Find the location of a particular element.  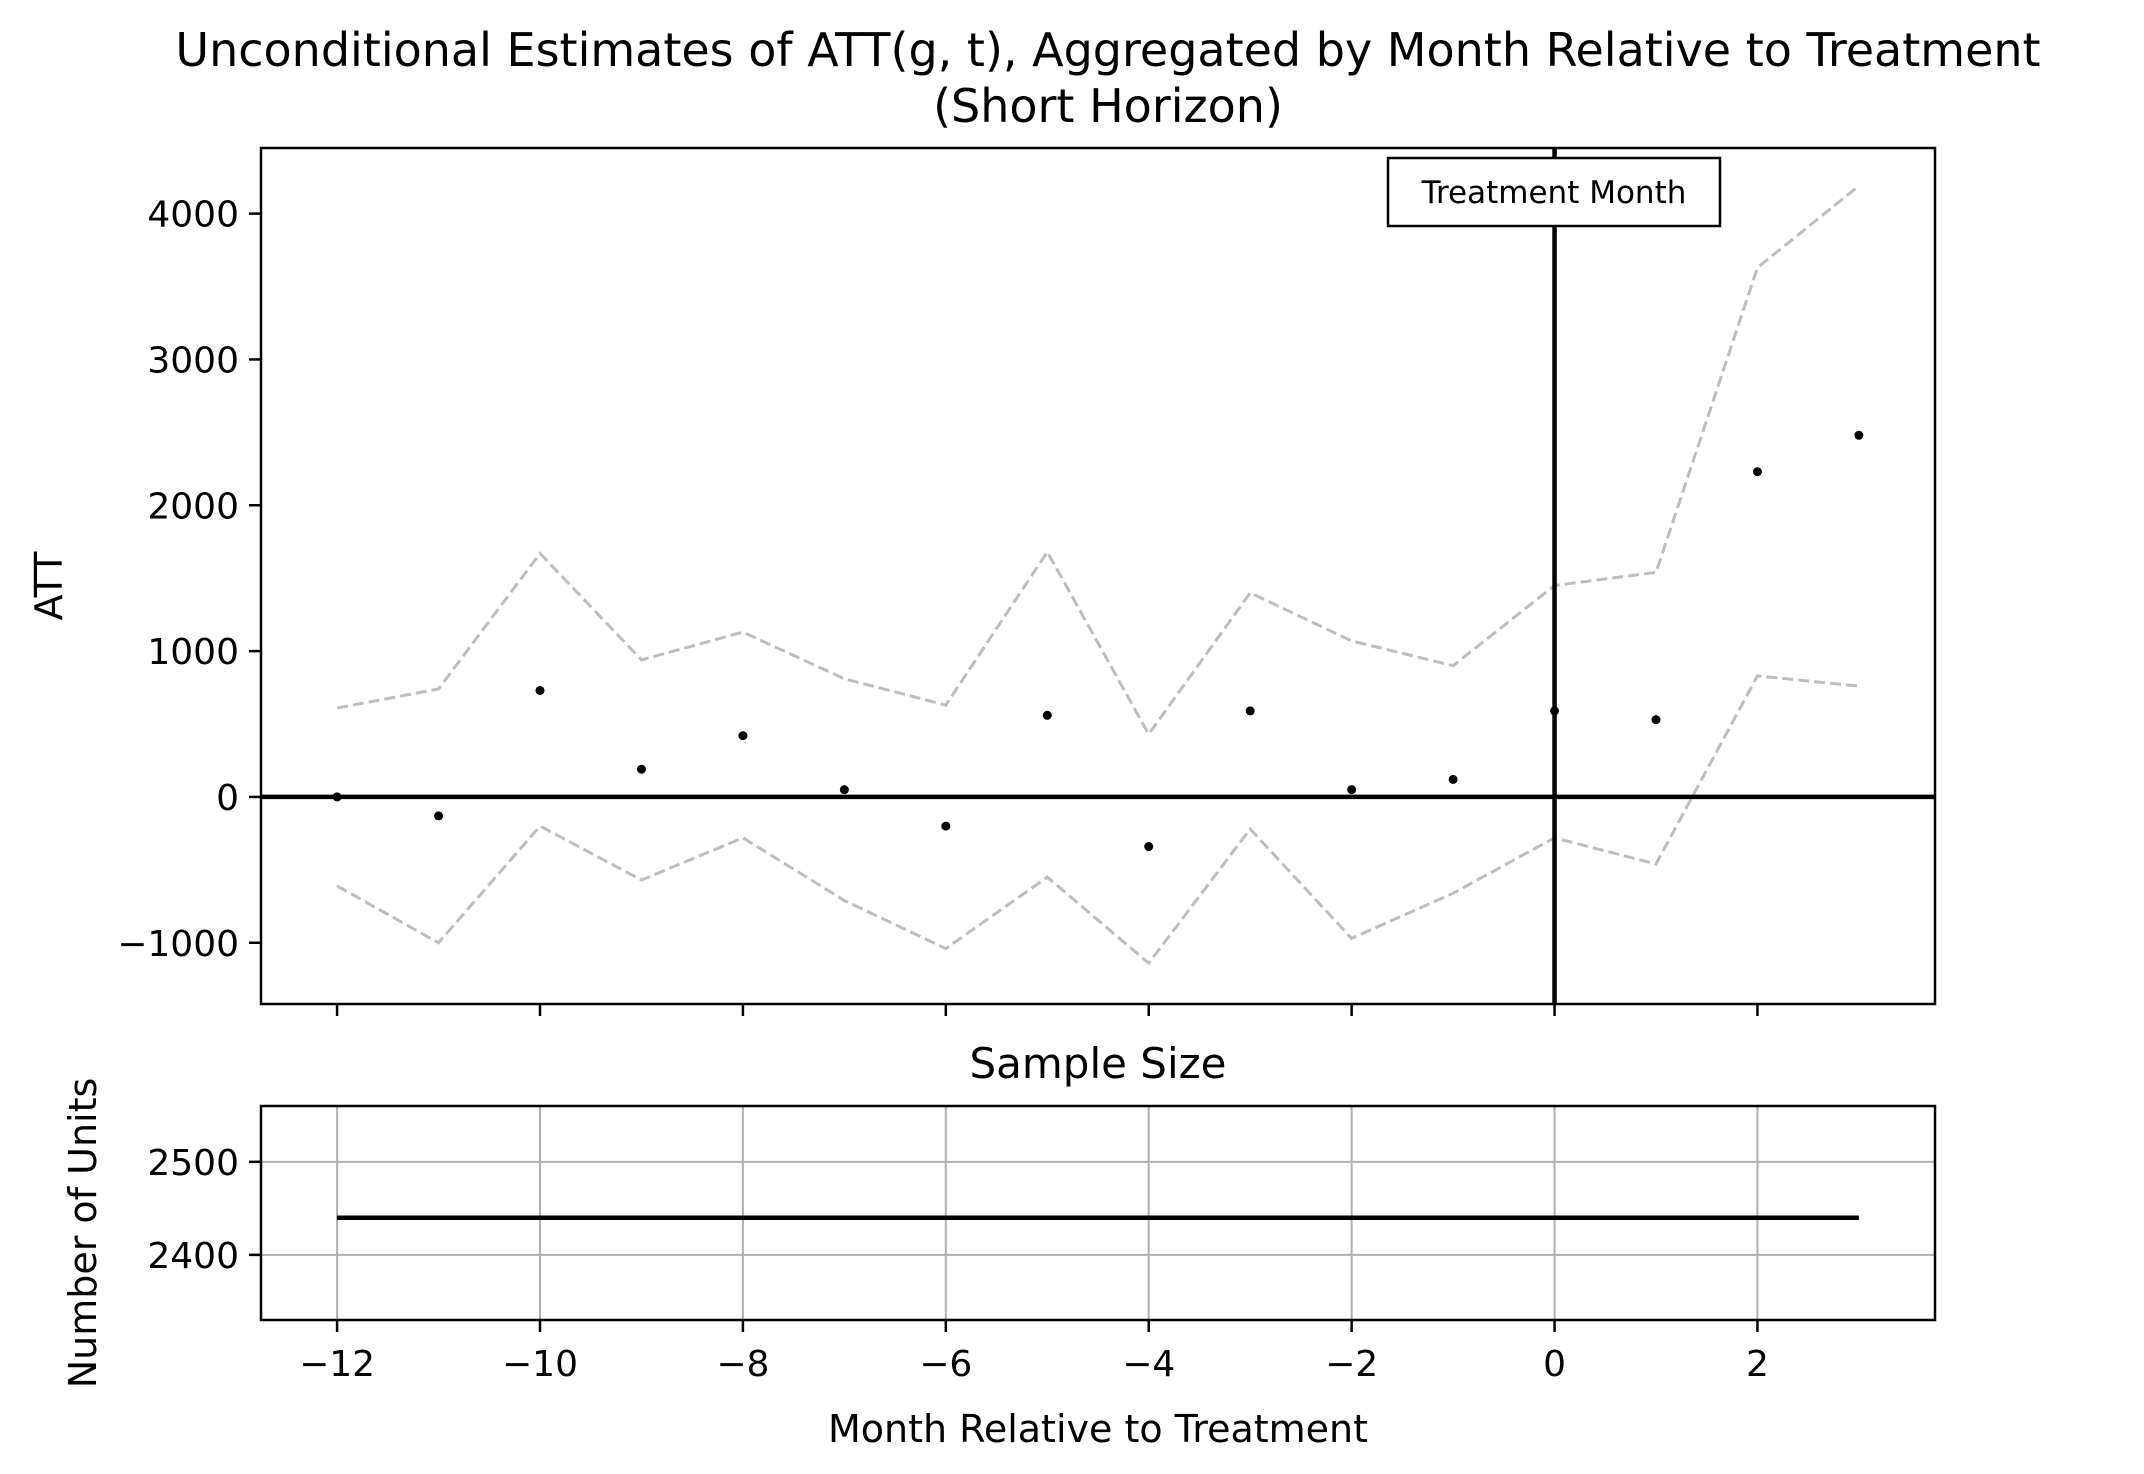

x-tick-label: 2 is located at coordinates (1757, 1364).